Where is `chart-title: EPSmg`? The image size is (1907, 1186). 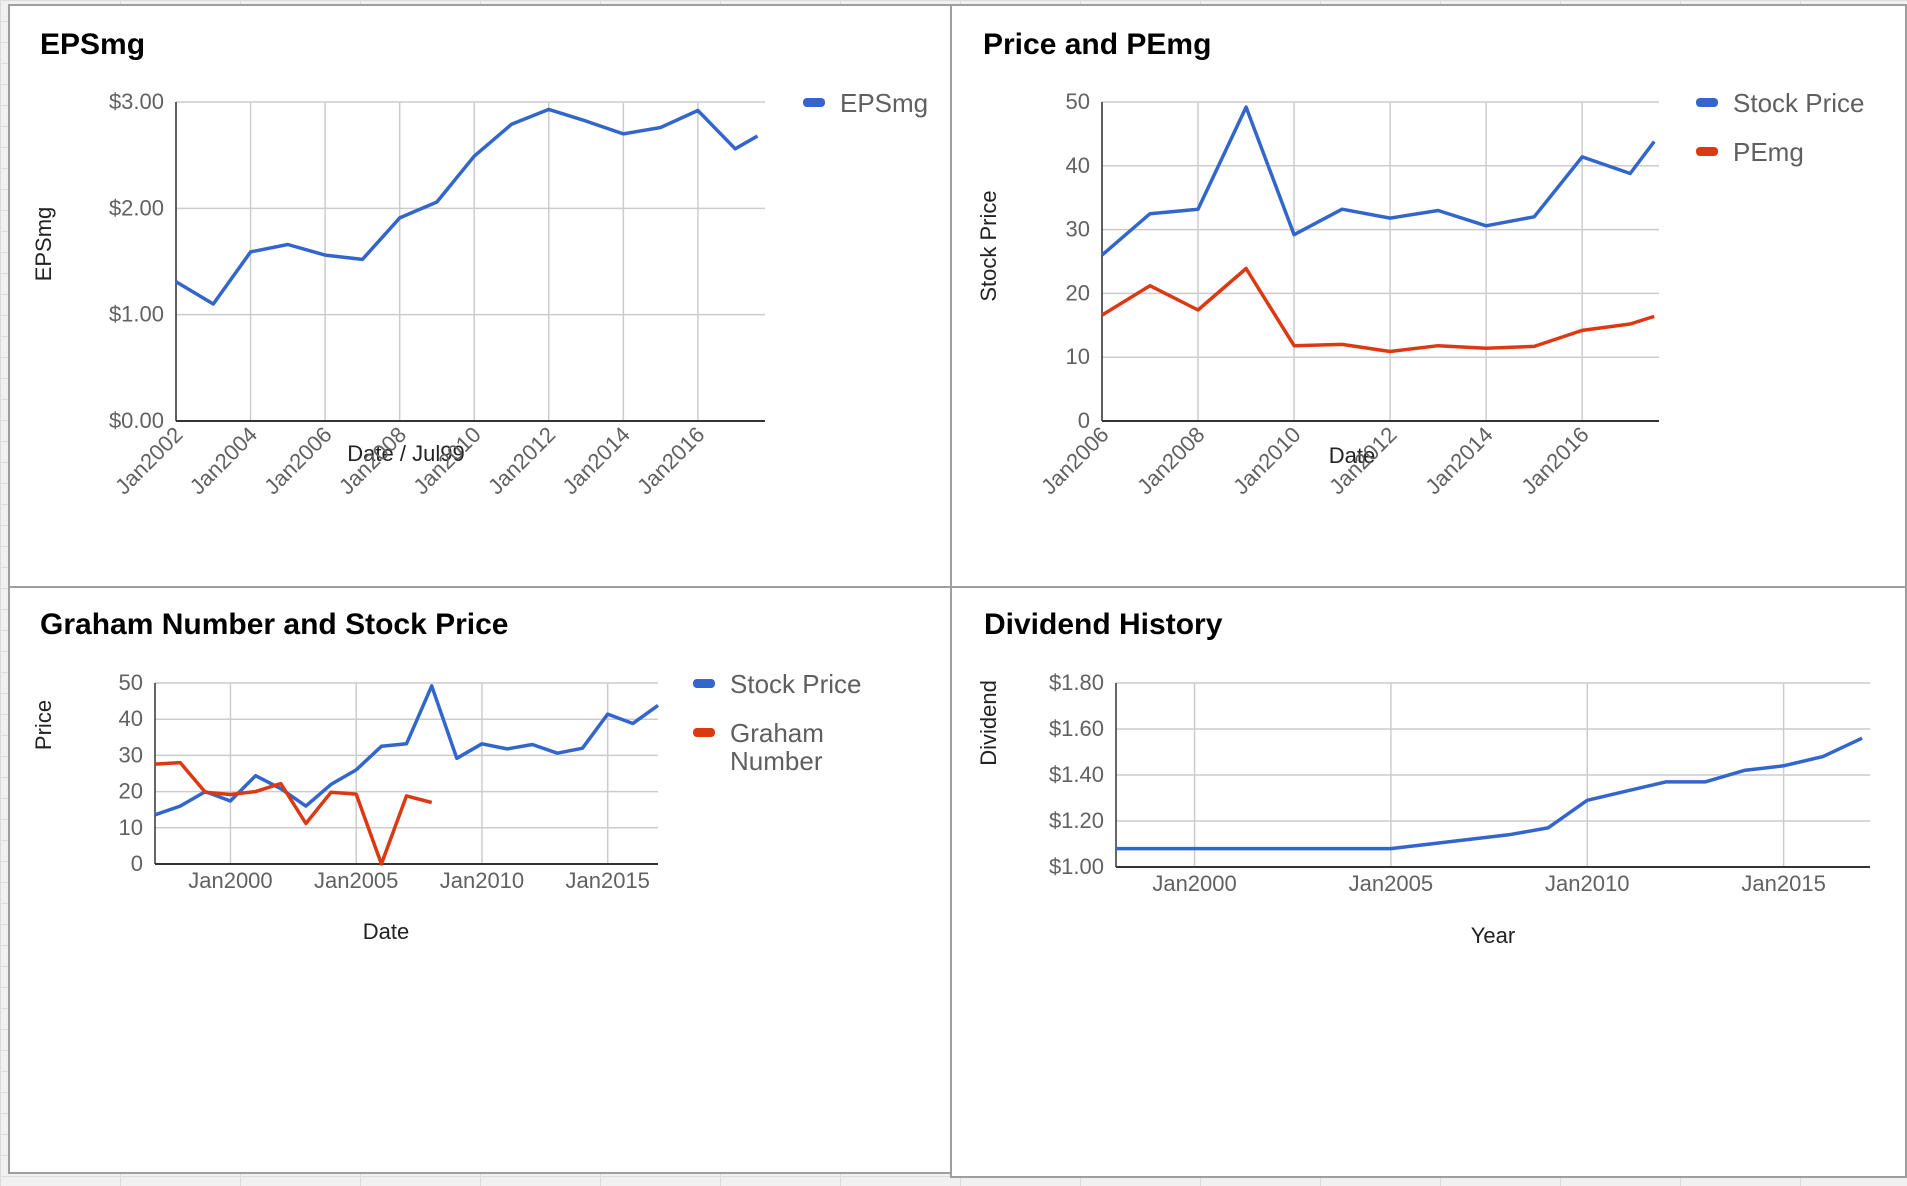
chart-title: EPSmg is located at coordinates (92, 44).